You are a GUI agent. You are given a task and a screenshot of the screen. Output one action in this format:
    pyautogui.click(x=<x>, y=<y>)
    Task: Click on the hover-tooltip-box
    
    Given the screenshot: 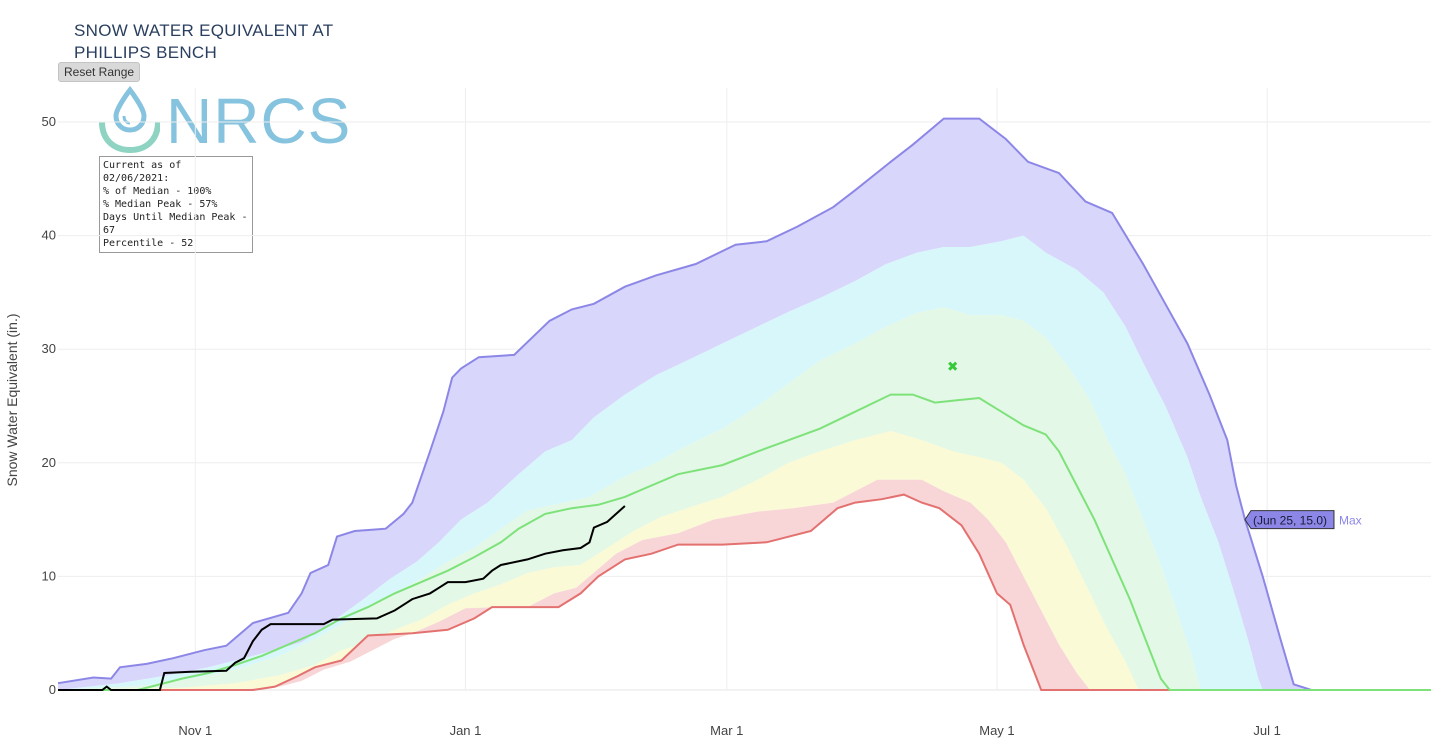 What is the action you would take?
    pyautogui.click(x=1289, y=520)
    